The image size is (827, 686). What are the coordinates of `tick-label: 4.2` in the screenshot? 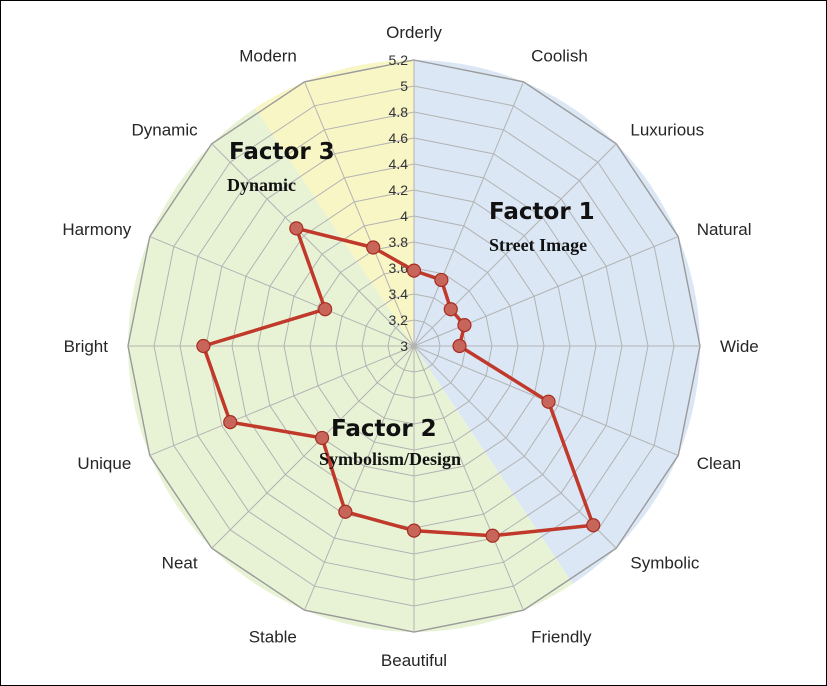 It's located at (399, 190).